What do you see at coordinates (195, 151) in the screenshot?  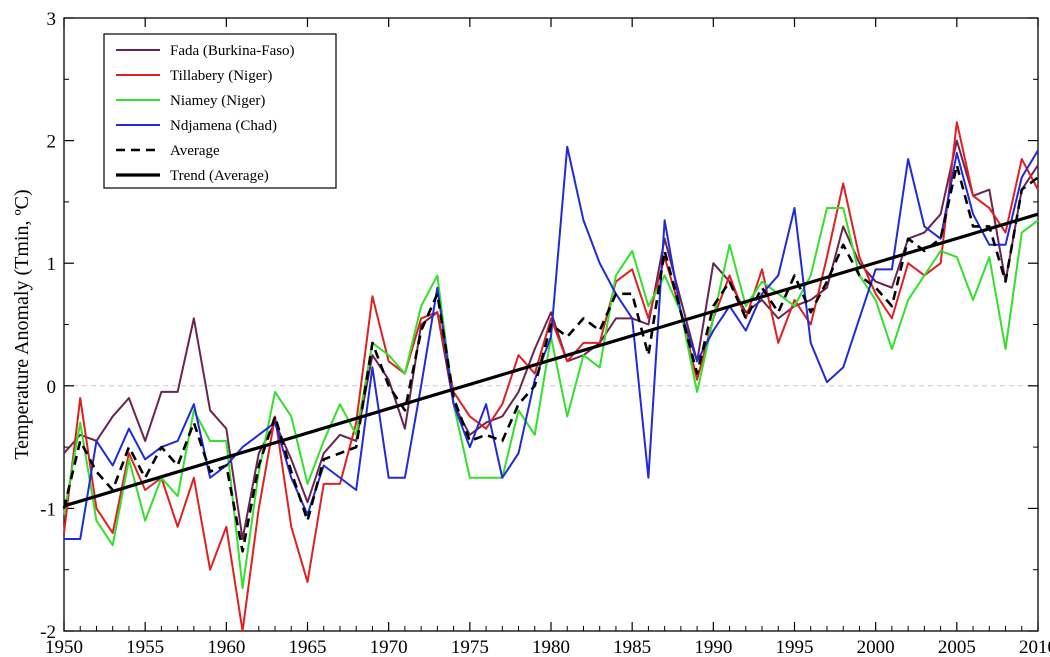 I see `legend-label-4: Average` at bounding box center [195, 151].